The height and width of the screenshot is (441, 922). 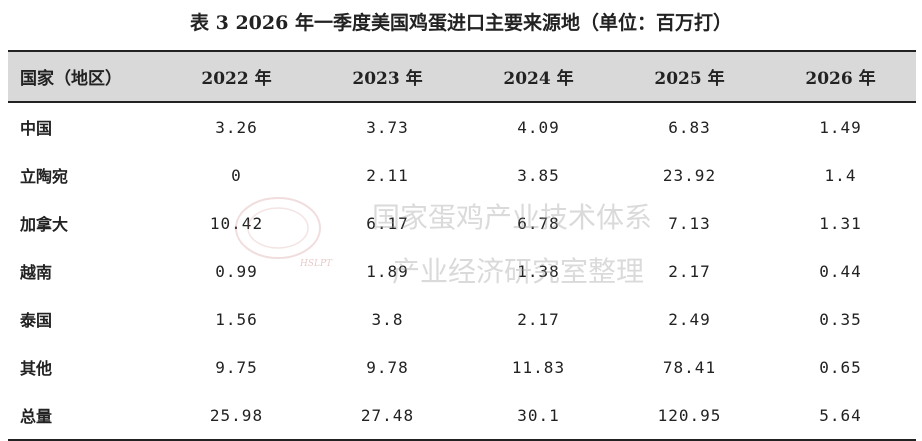 I want to click on row-label: 加拿大, so click(x=44, y=224).